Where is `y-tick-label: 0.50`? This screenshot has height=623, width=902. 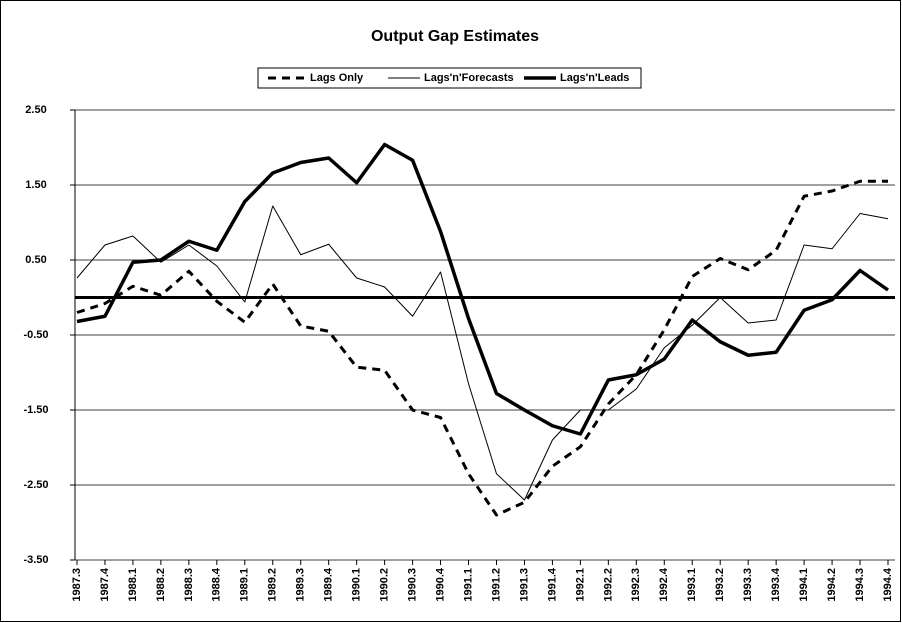
y-tick-label: 0.50 is located at coordinates (35, 260).